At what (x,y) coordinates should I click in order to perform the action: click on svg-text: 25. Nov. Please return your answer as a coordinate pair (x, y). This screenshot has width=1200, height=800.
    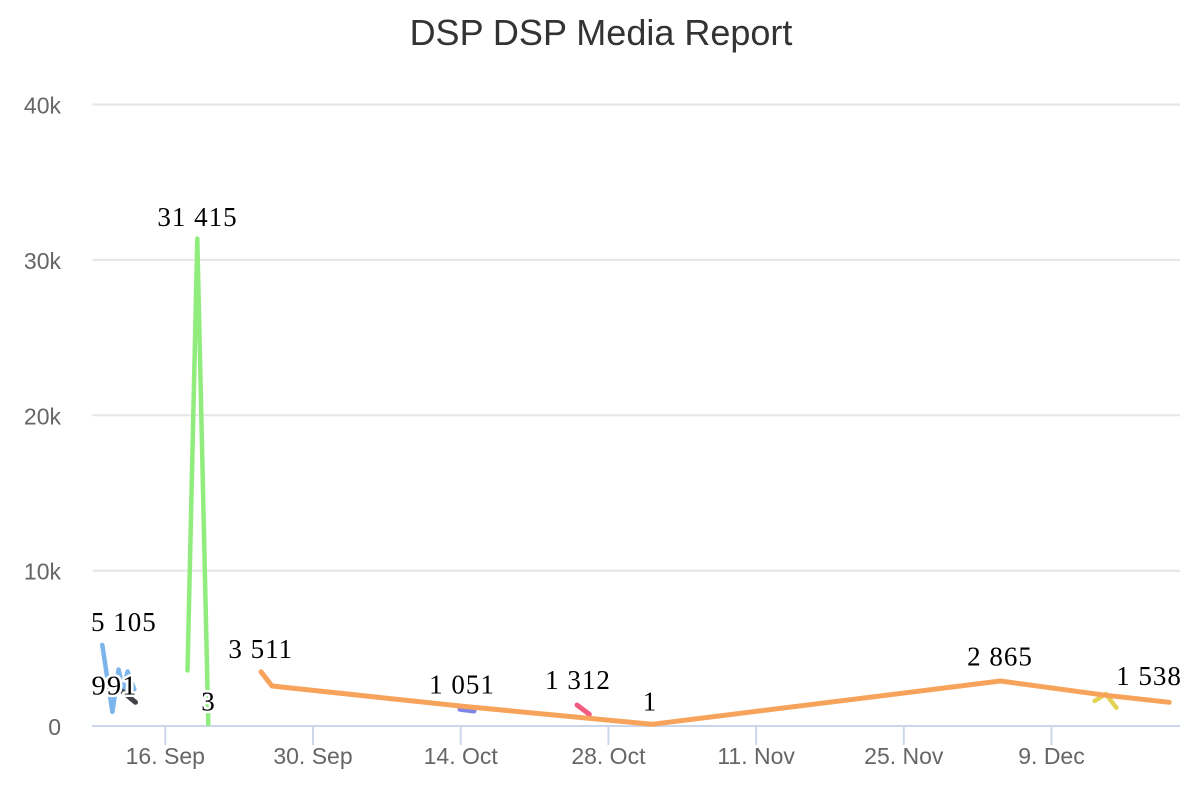
    Looking at the image, I should click on (904, 756).